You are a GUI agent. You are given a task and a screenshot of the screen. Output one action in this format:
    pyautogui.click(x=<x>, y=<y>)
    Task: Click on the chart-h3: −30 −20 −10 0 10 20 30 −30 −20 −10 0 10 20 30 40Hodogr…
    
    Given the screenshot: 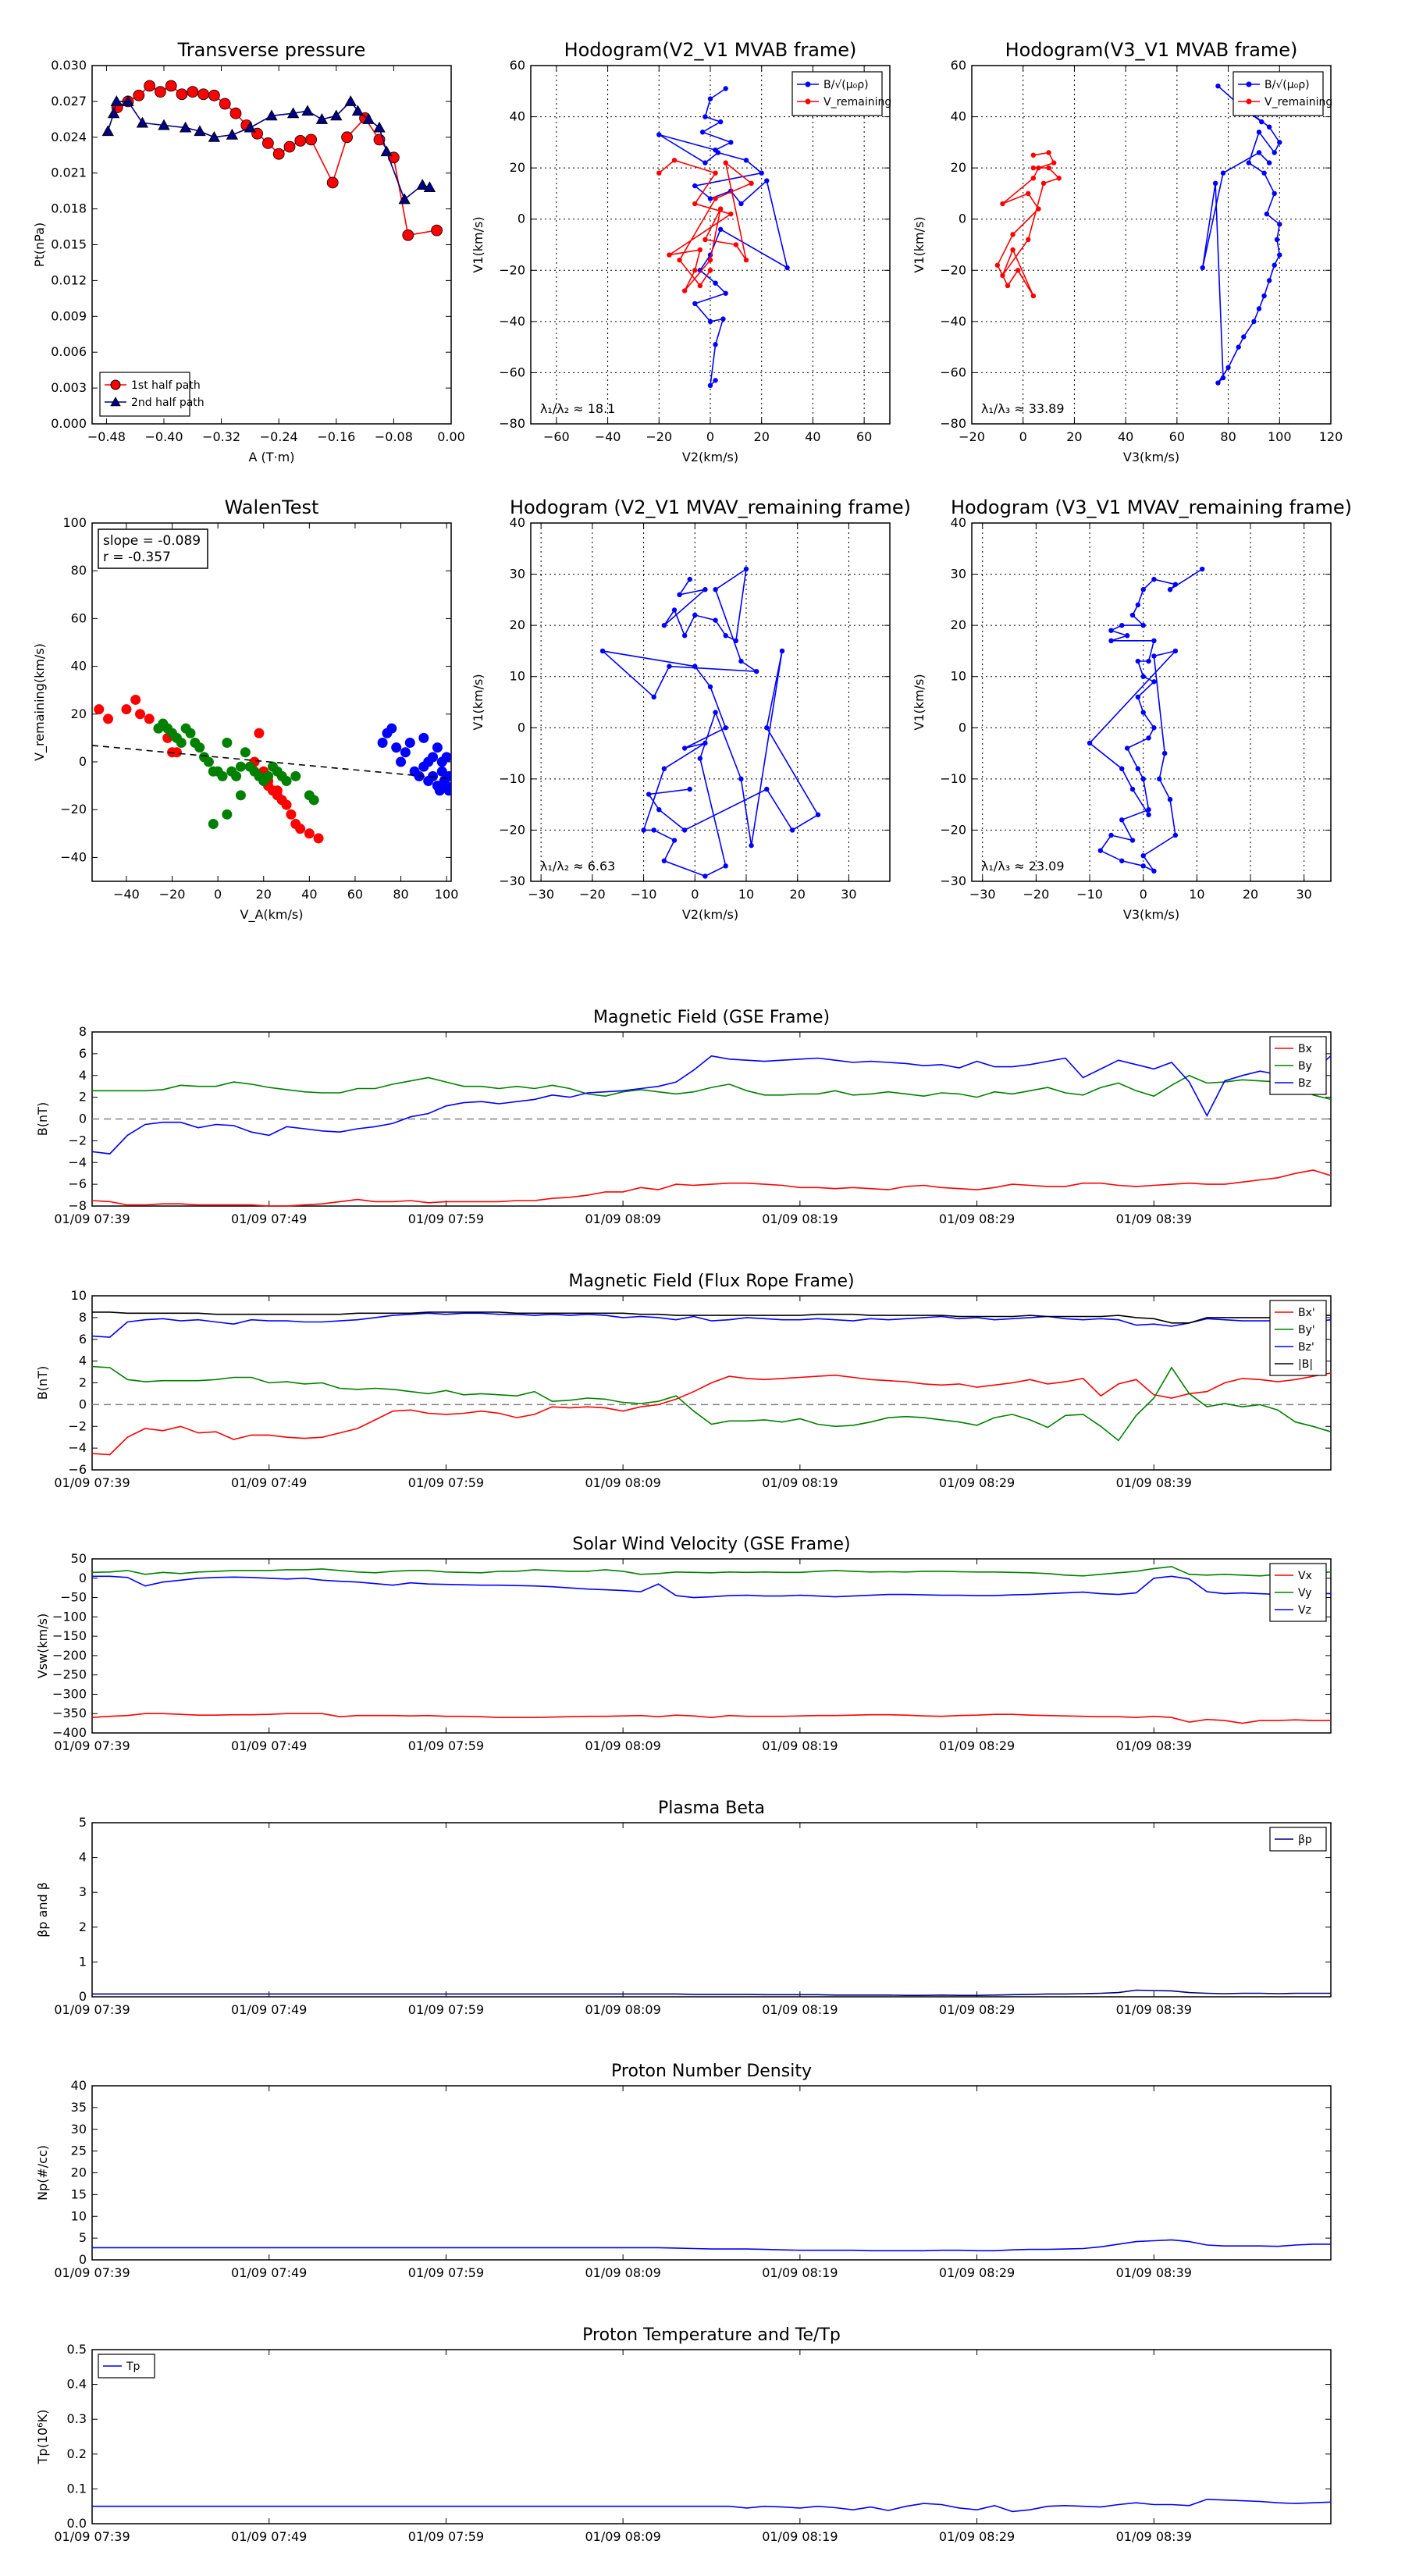 What is the action you would take?
    pyautogui.click(x=691, y=709)
    